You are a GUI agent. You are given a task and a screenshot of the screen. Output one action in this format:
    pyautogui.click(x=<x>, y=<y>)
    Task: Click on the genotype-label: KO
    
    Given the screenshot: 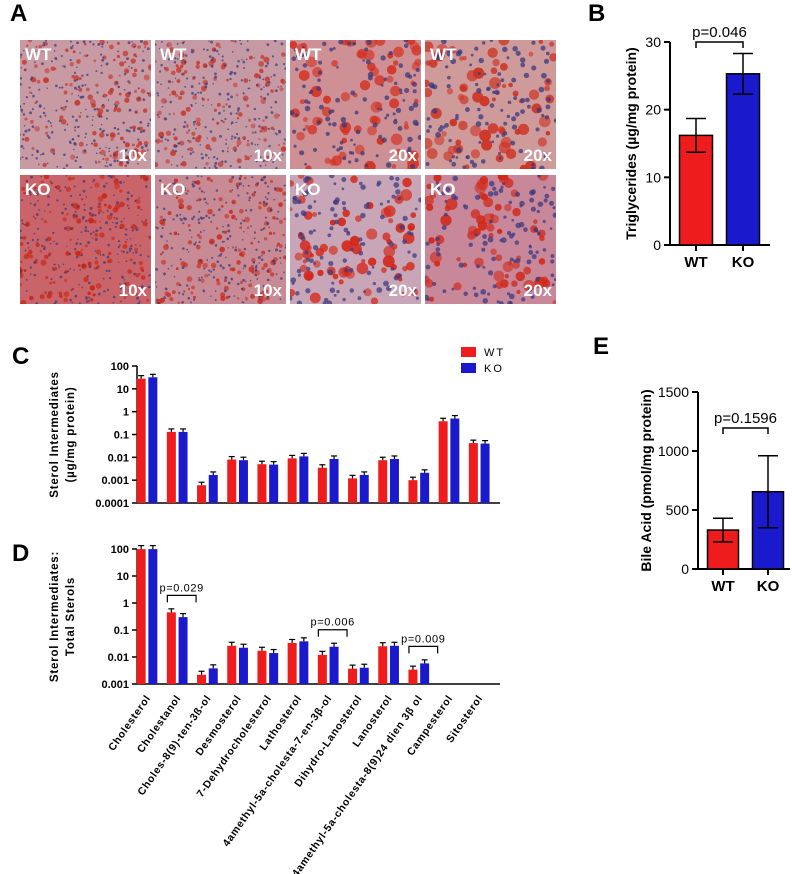 What is the action you would take?
    pyautogui.click(x=173, y=189)
    